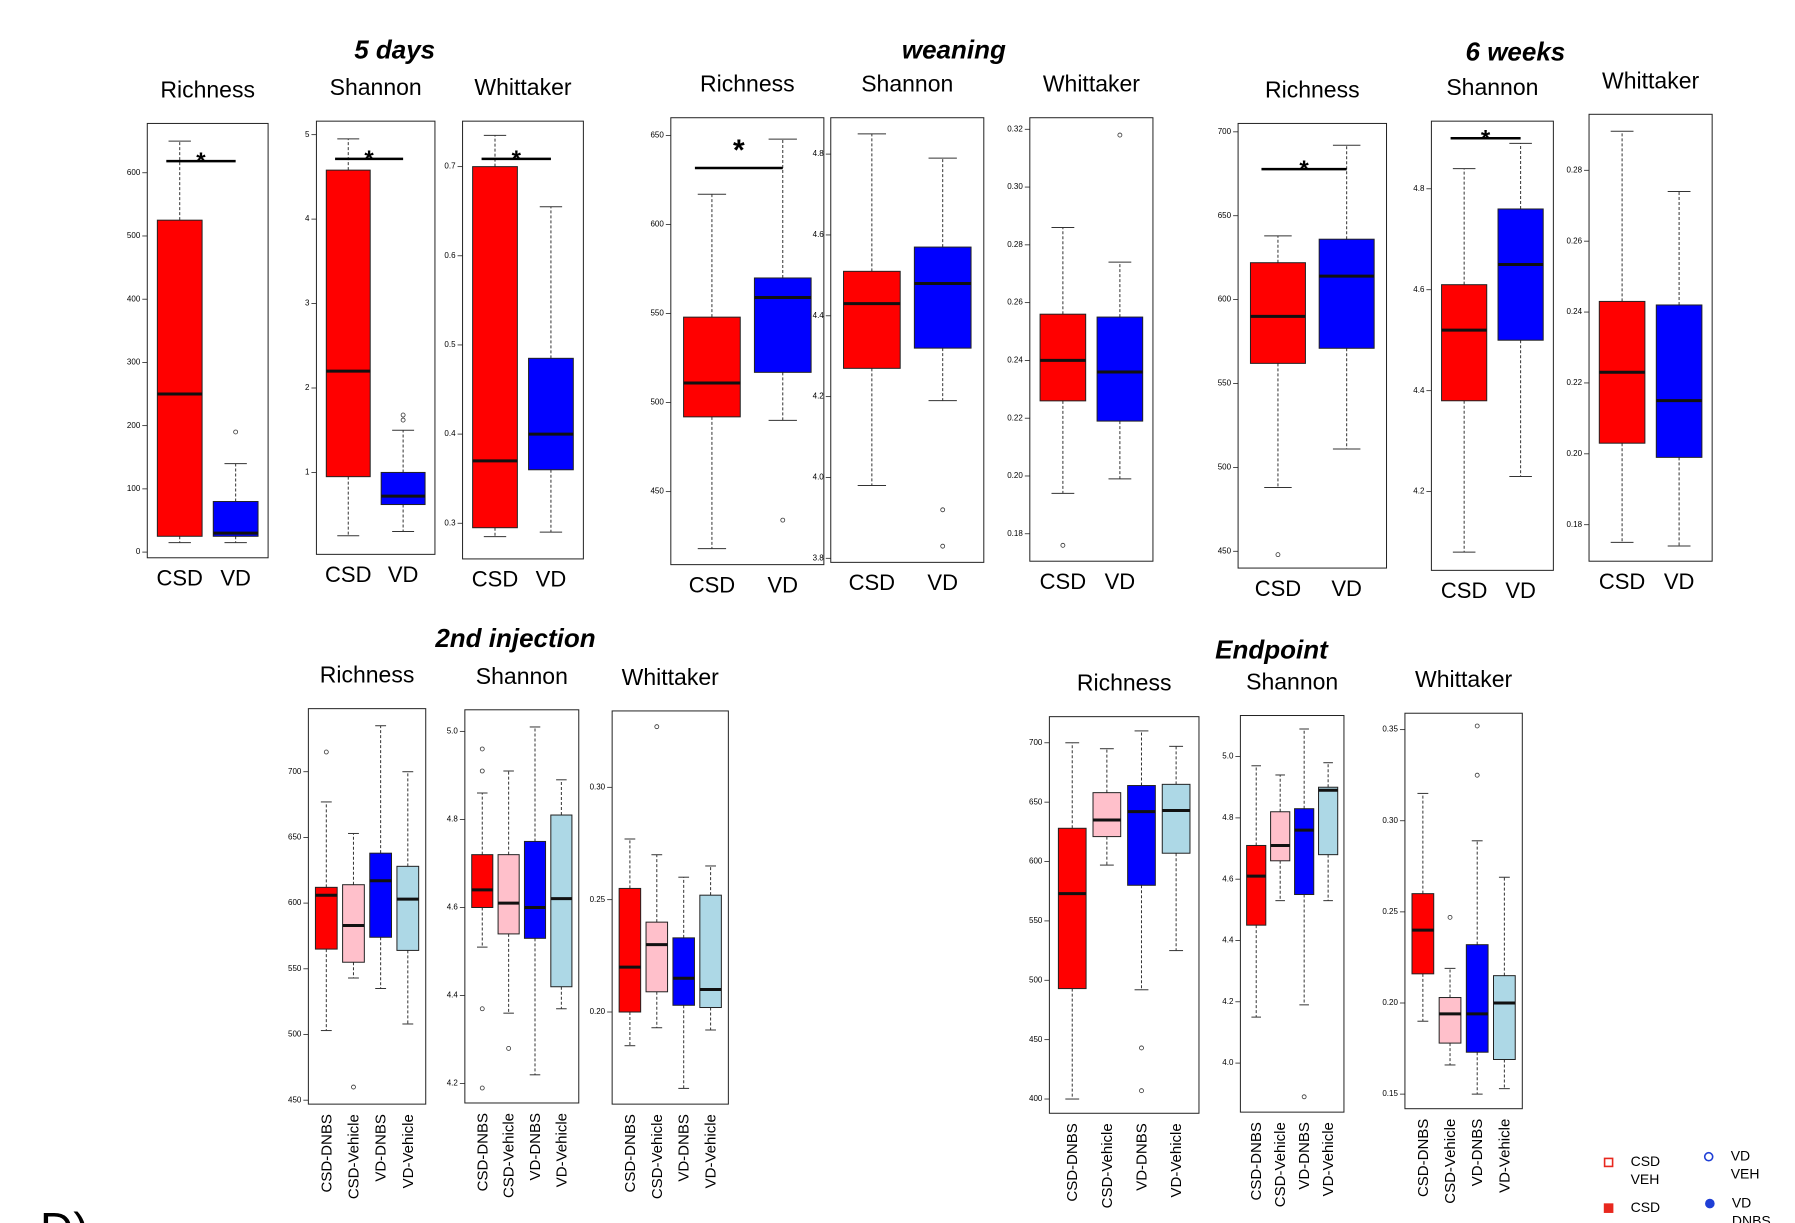 The width and height of the screenshot is (1795, 1223). I want to click on y-tick-label: 4.6, so click(1228, 878).